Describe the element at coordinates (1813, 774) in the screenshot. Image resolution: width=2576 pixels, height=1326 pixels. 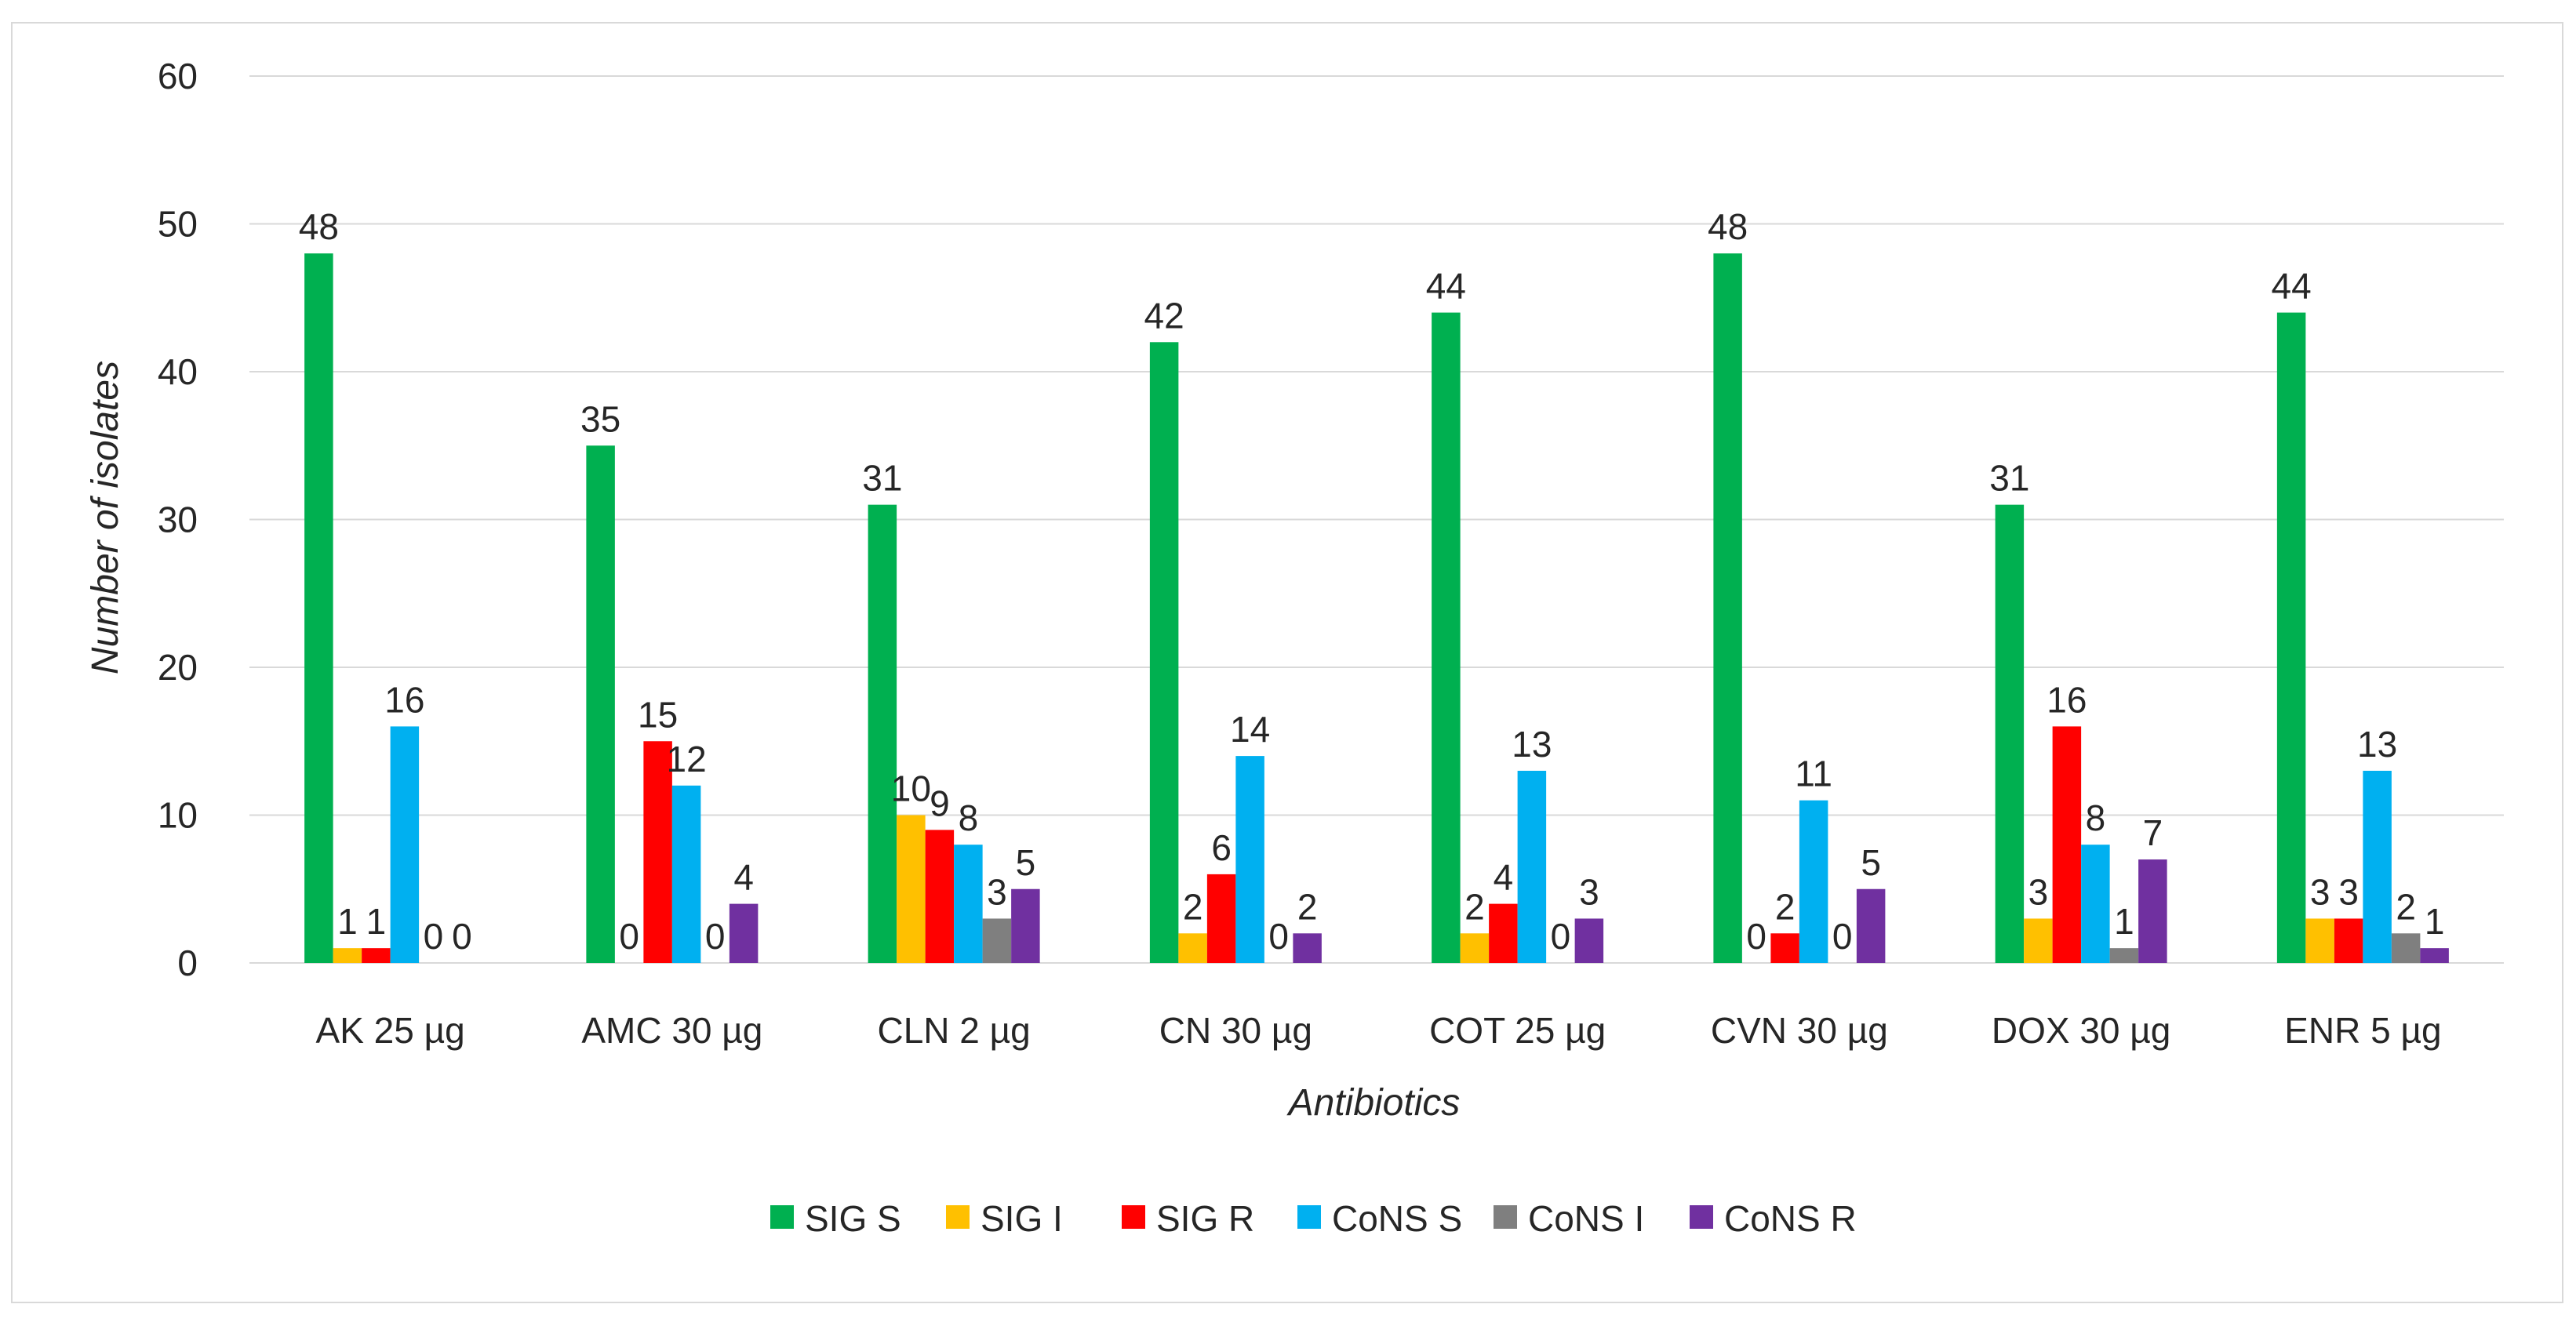
I see `data-label: 11` at that location.